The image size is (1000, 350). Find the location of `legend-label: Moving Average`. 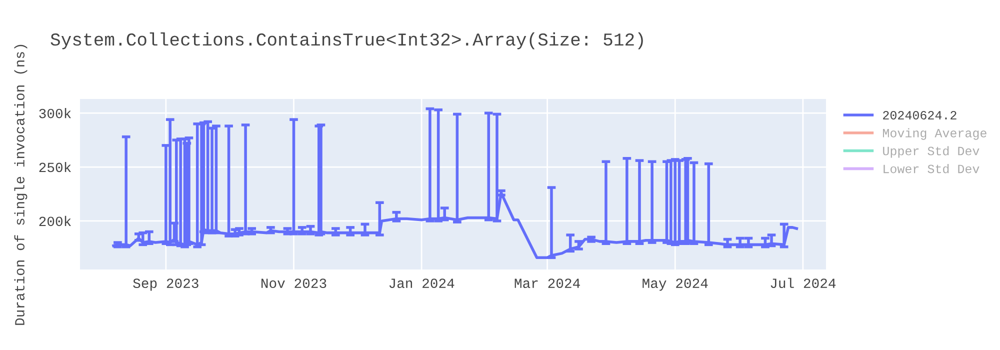

legend-label: Moving Average is located at coordinates (934, 134).